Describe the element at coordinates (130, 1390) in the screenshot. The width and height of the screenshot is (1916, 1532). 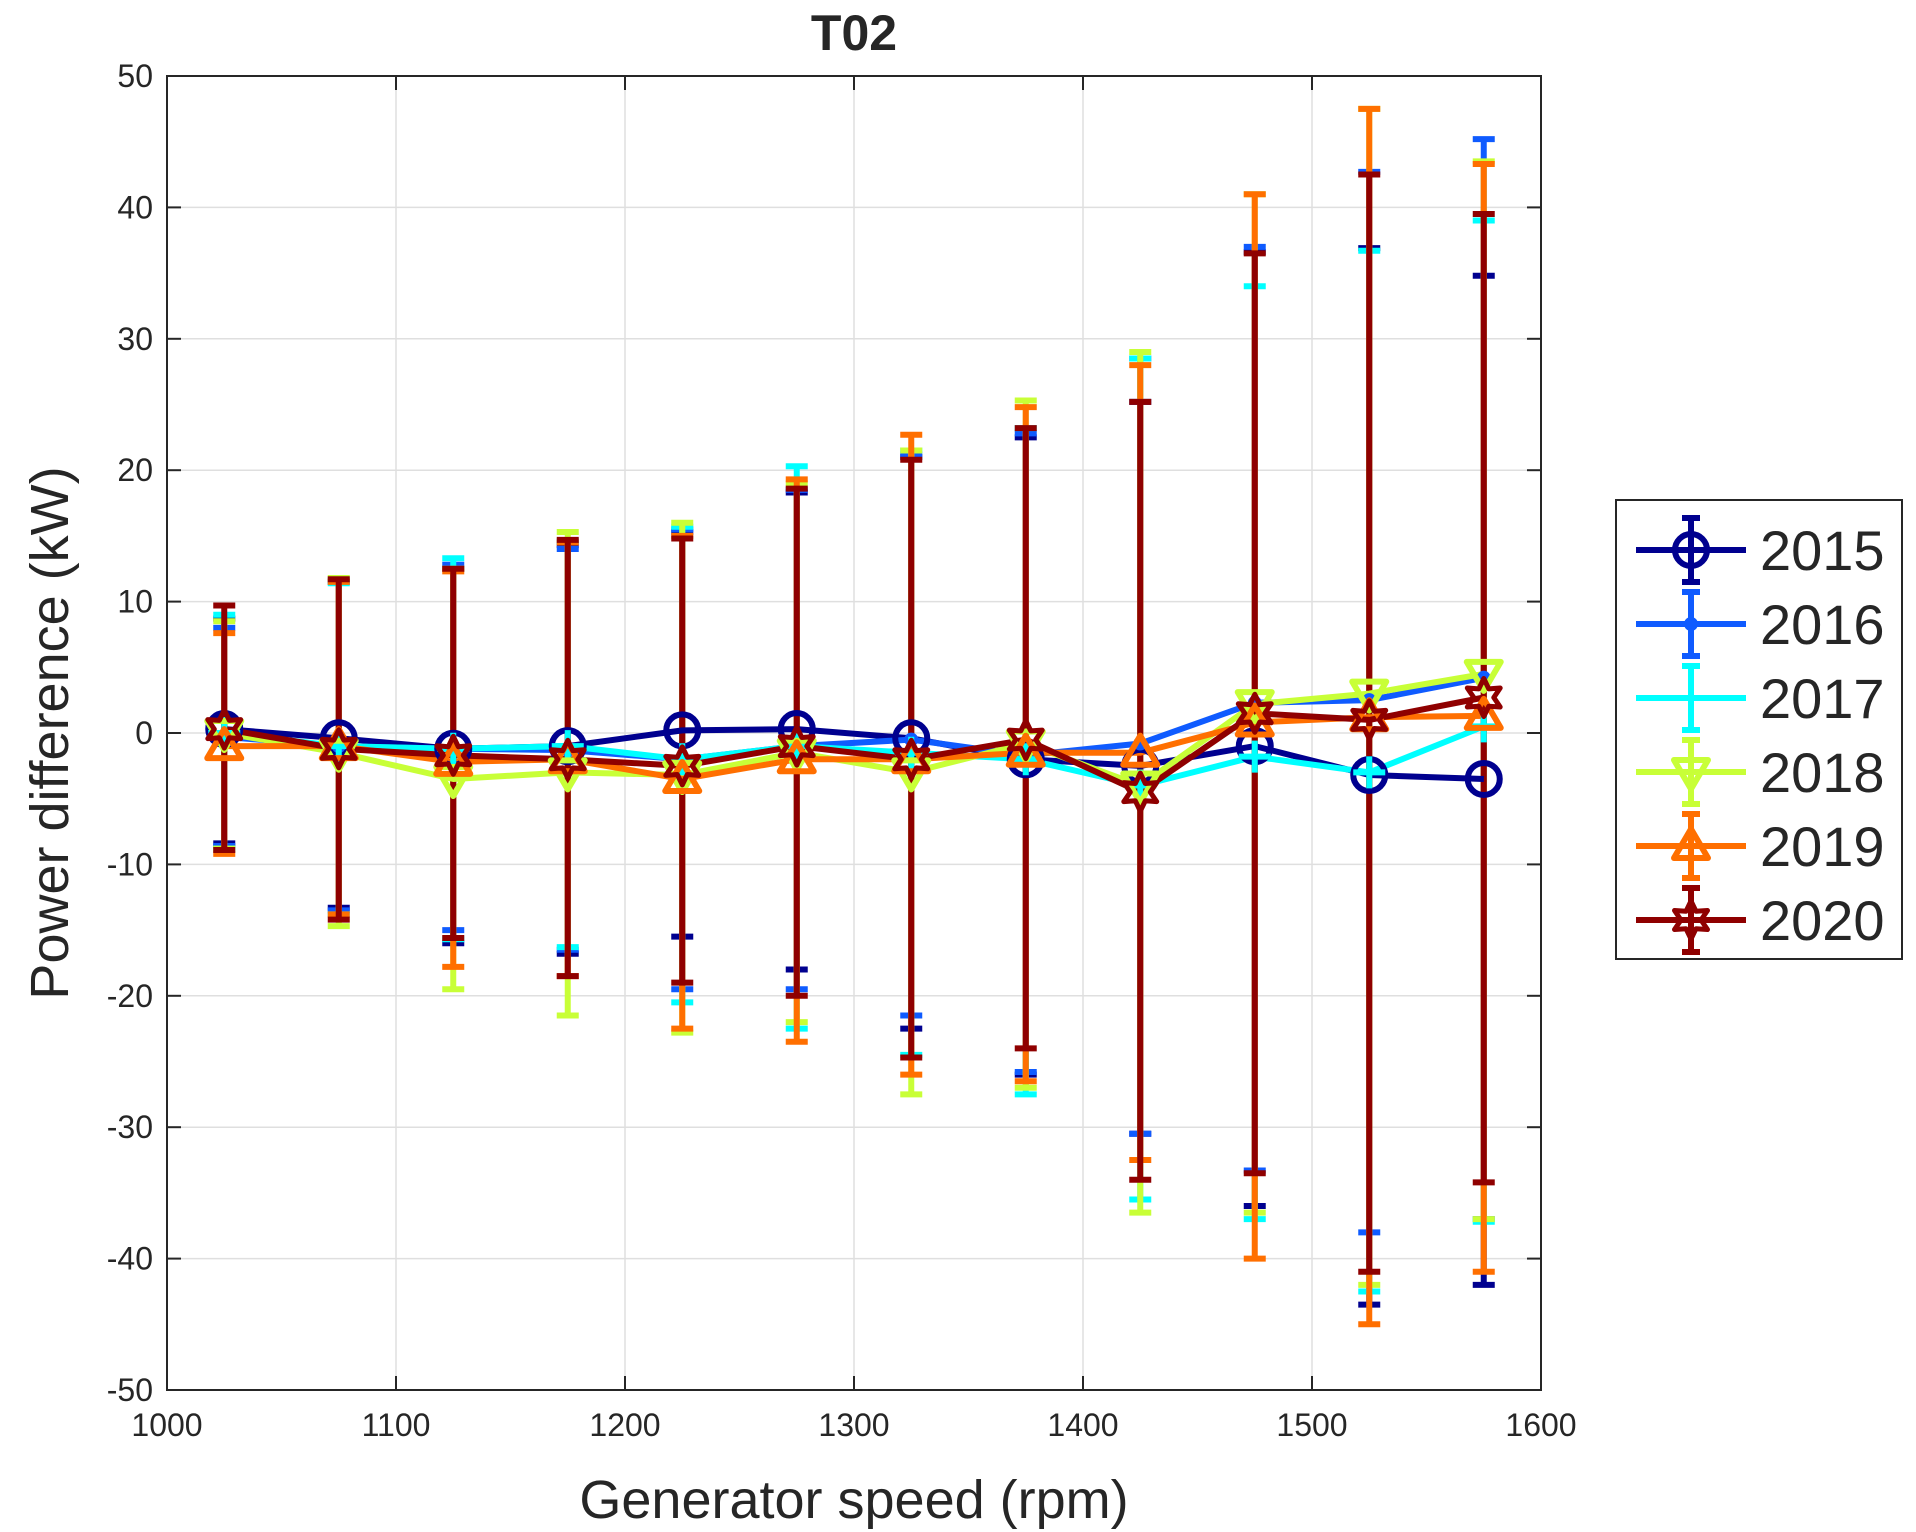
I see `y-tick-label: -50` at that location.